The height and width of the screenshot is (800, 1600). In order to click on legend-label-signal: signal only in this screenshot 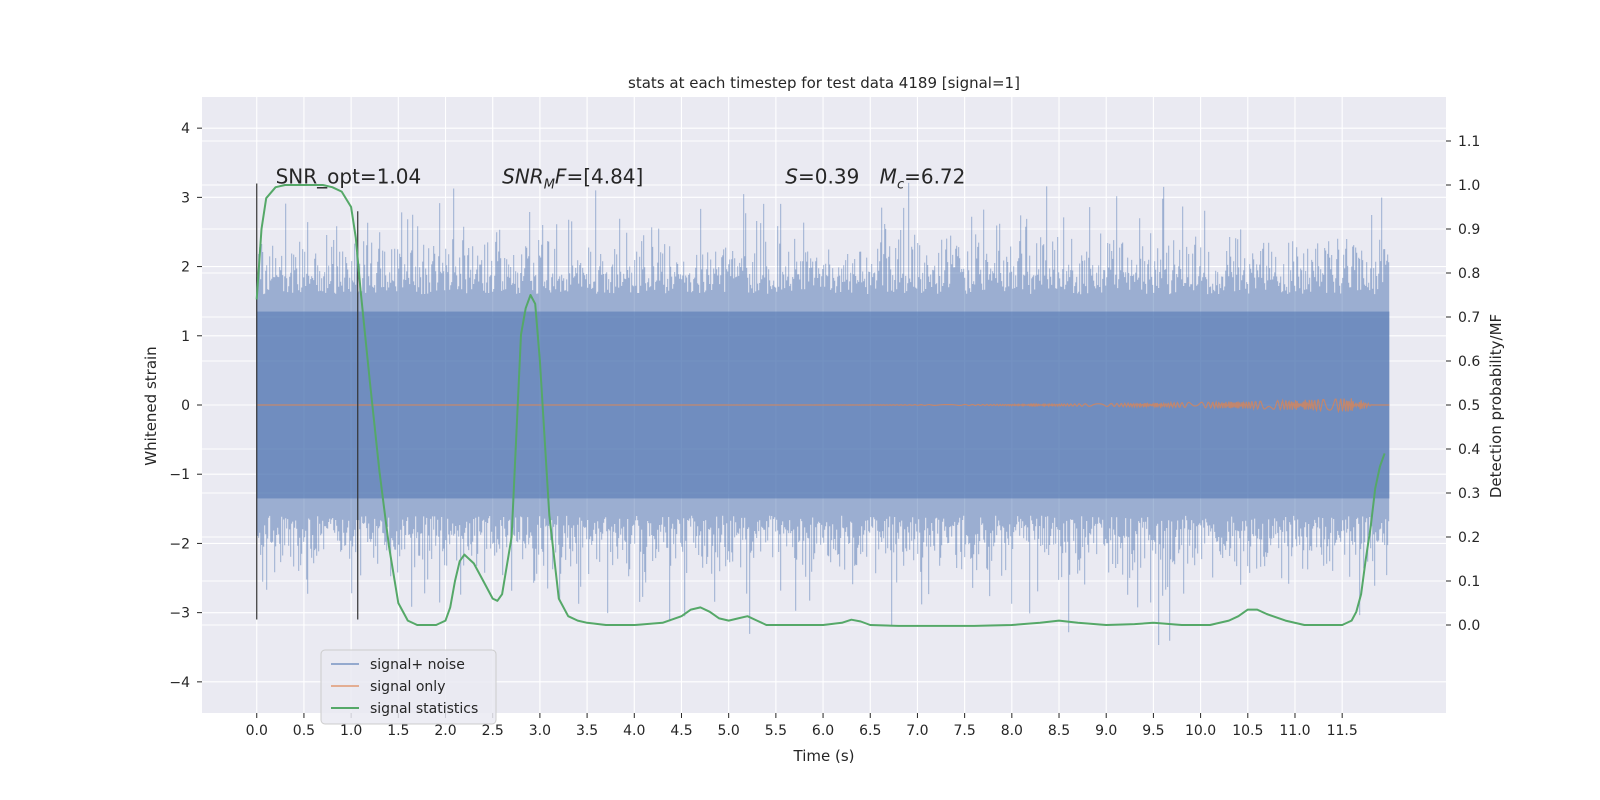, I will do `click(407, 687)`.